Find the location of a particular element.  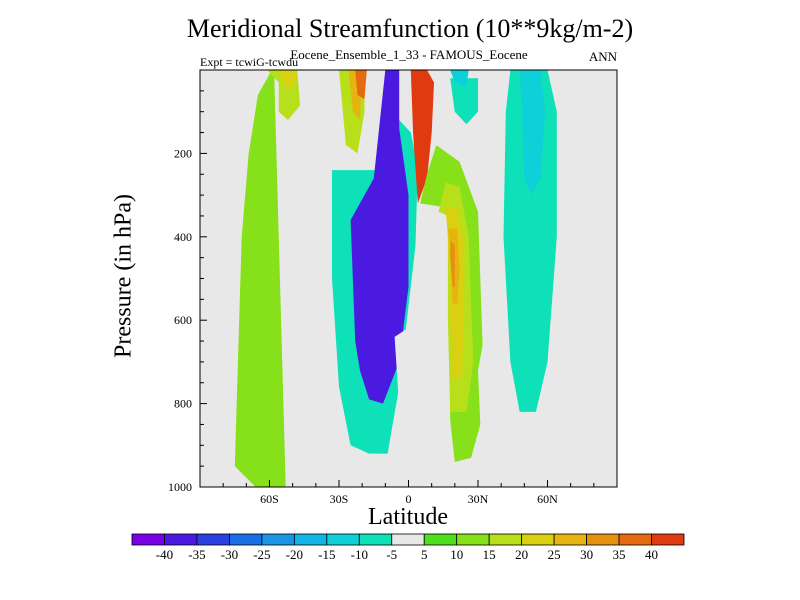

y-tick-label: 1000 is located at coordinates (180, 487).